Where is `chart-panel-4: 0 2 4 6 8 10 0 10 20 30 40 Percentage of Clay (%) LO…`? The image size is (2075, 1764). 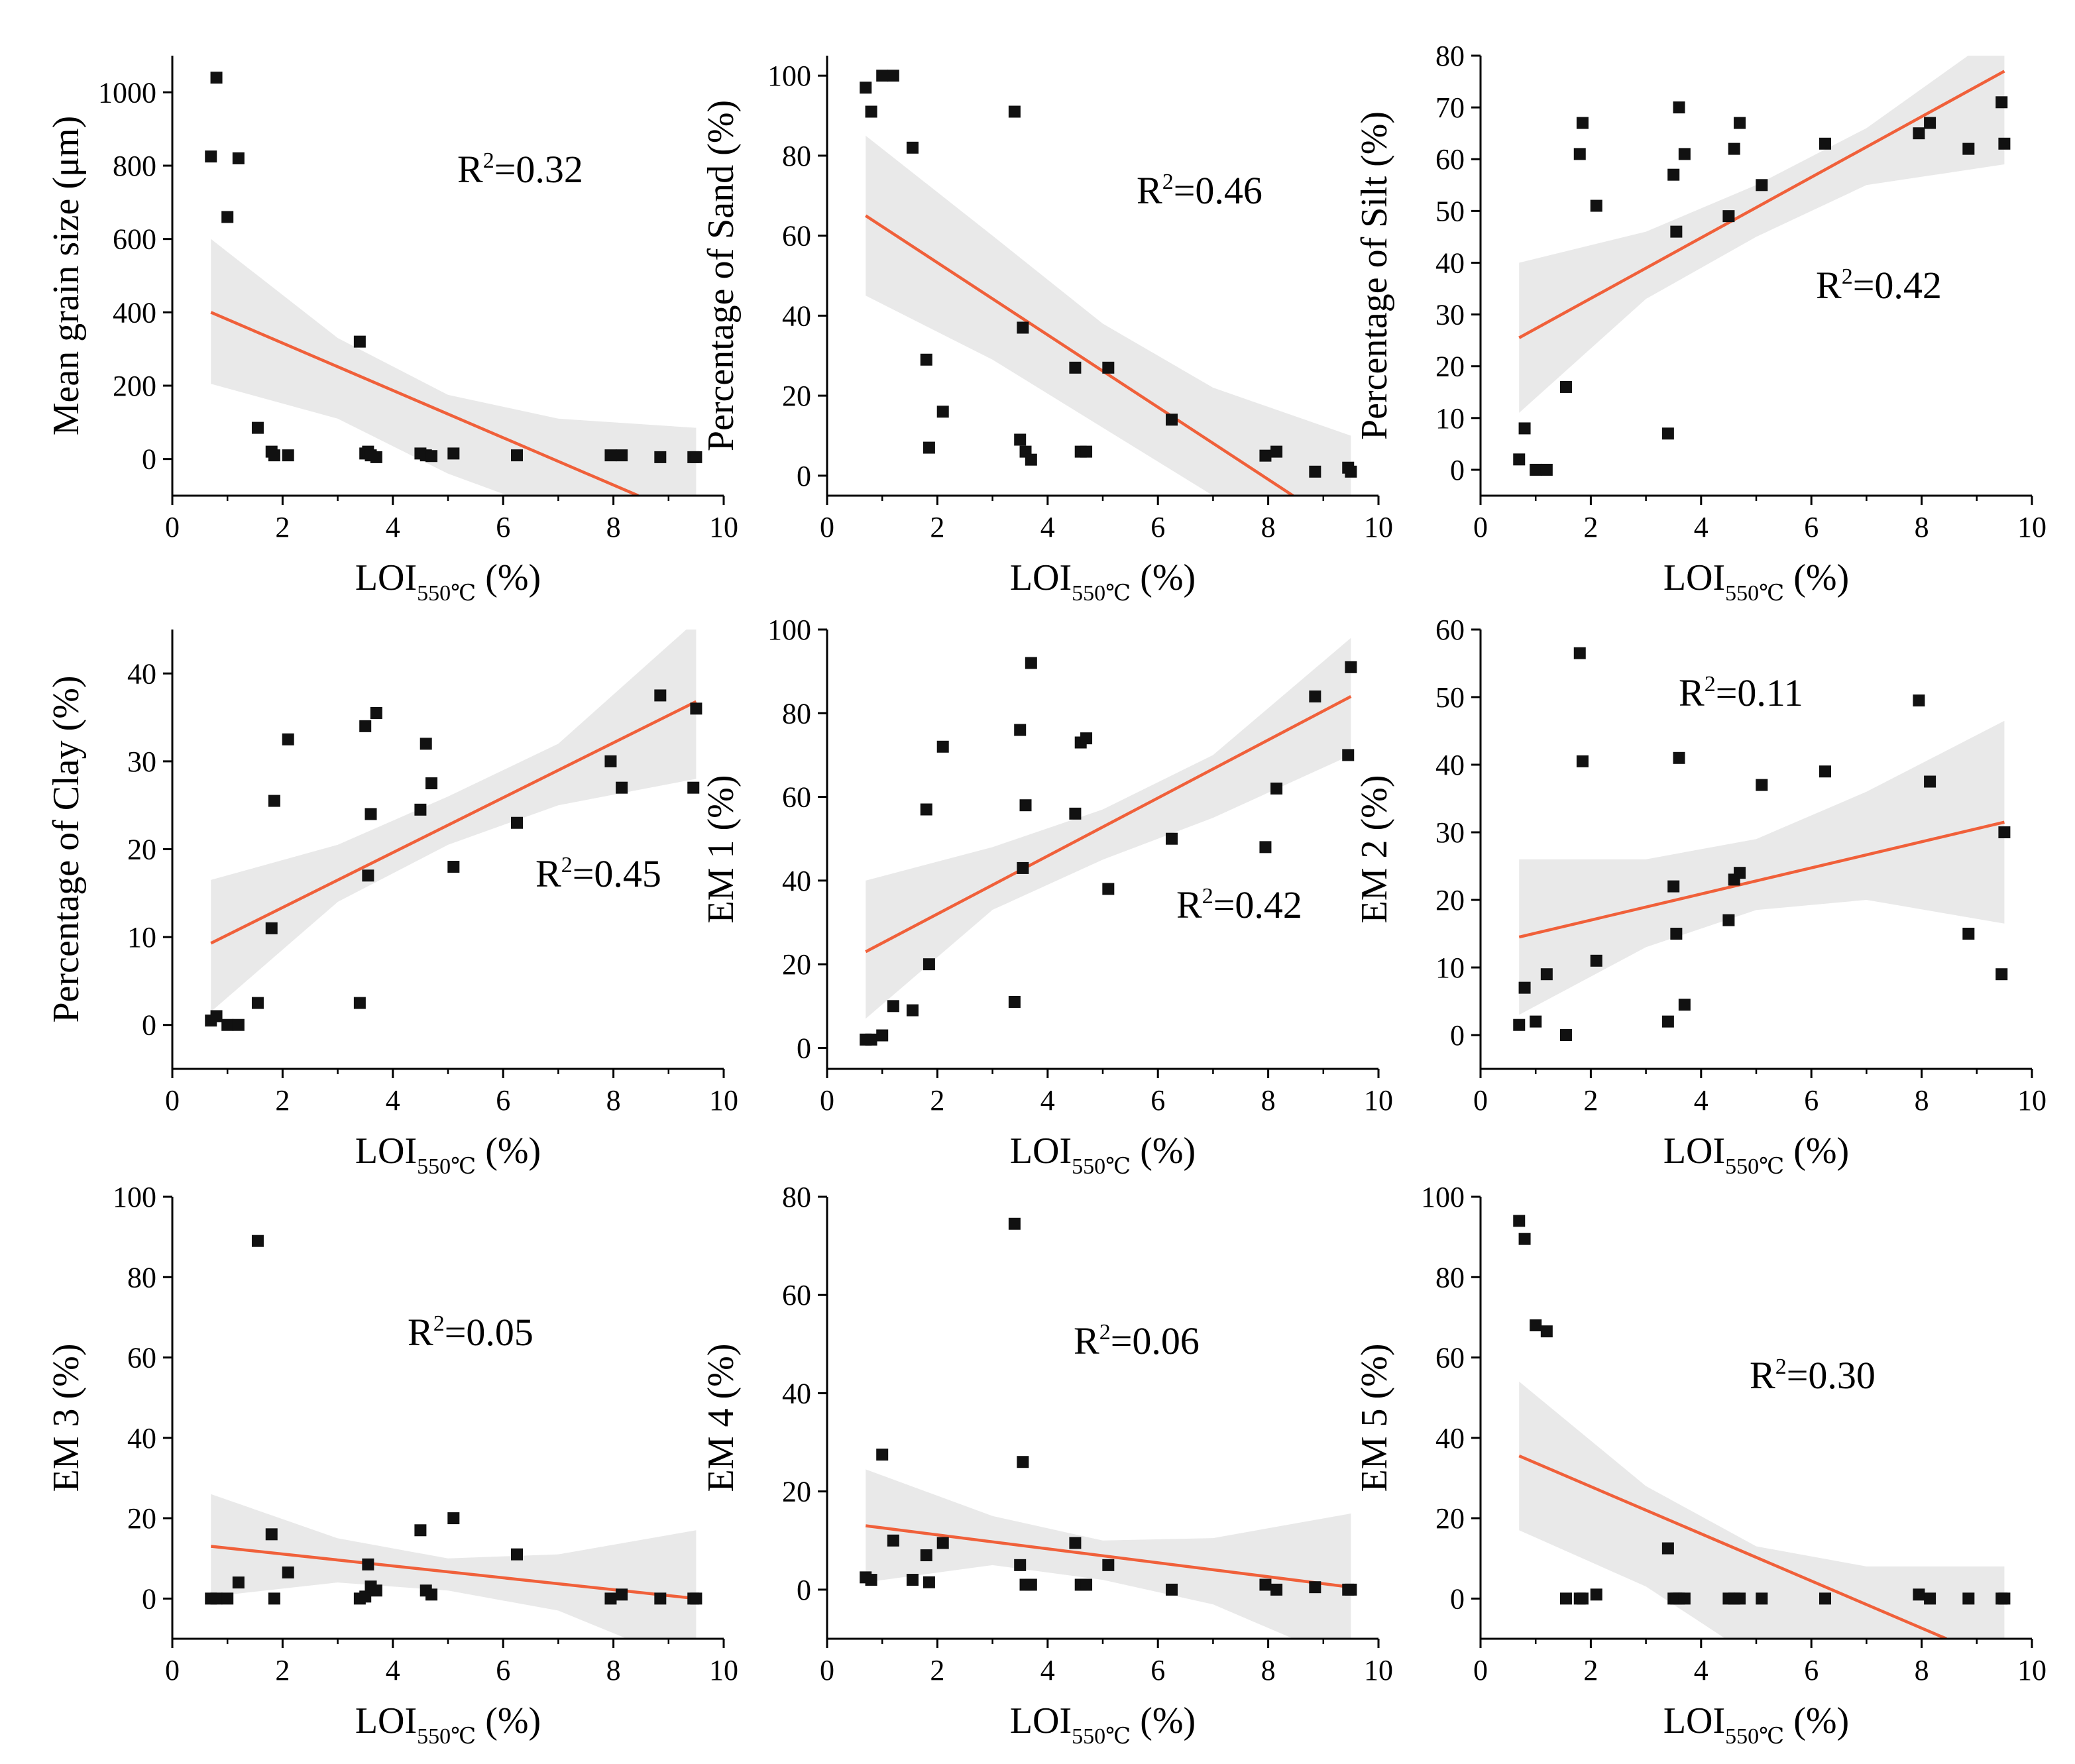
chart-panel-4: 0 2 4 6 8 10 0 10 20 30 40 Percentage of Clay (%) LO… is located at coordinates (392, 904).